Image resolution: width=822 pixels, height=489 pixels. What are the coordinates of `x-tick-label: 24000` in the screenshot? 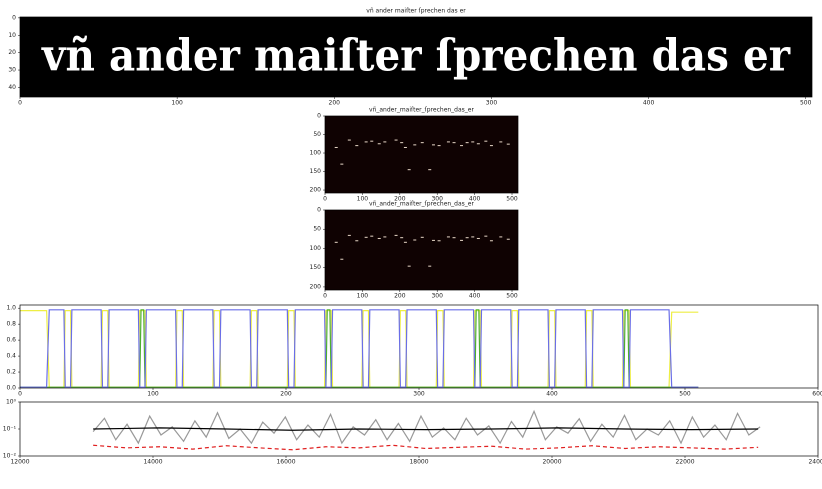 It's located at (815, 462).